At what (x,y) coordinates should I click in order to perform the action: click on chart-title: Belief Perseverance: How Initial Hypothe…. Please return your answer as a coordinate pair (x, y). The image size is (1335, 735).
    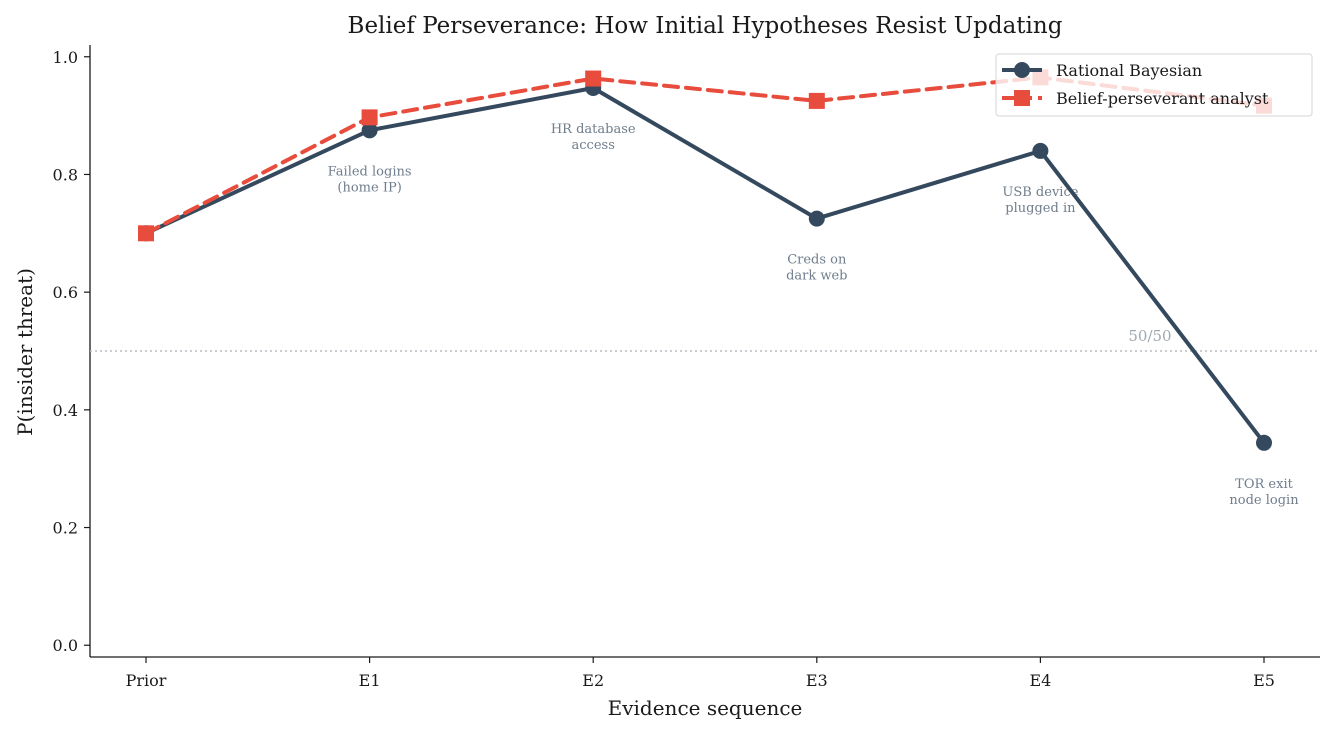
    Looking at the image, I should click on (705, 26).